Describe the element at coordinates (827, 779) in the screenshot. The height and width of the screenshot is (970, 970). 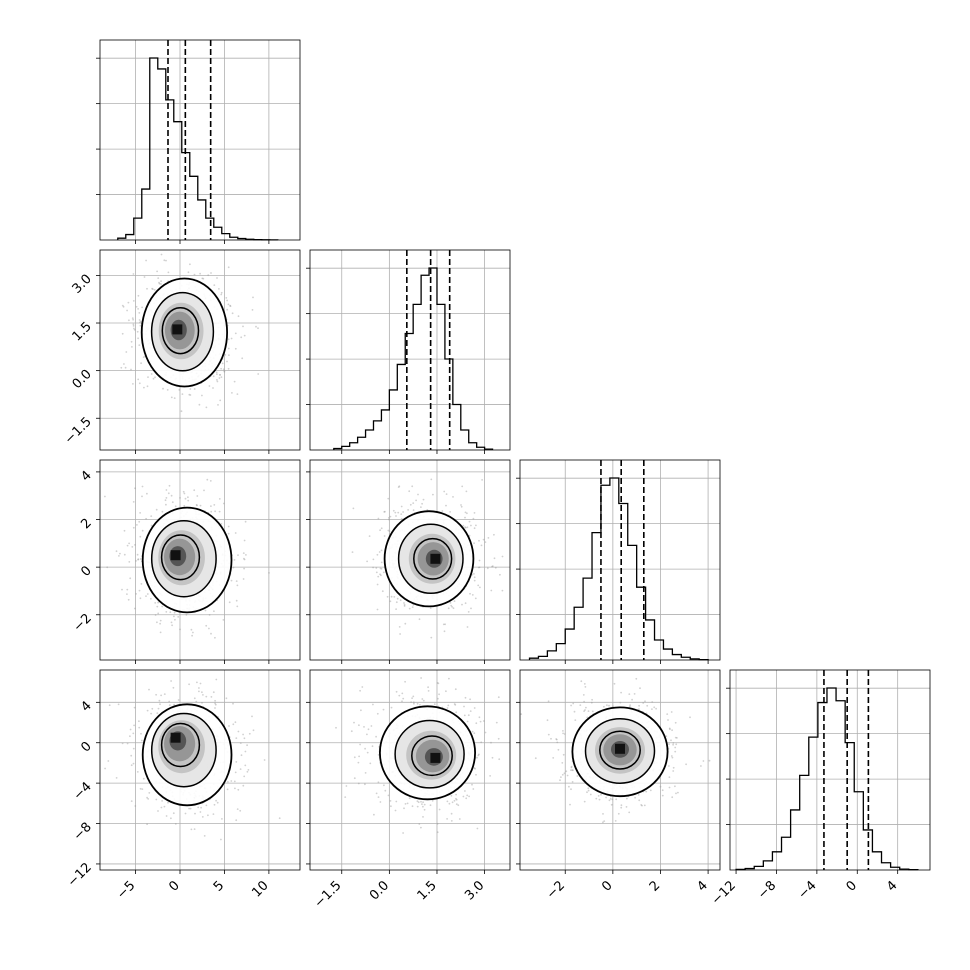
I see `histogram-step` at that location.